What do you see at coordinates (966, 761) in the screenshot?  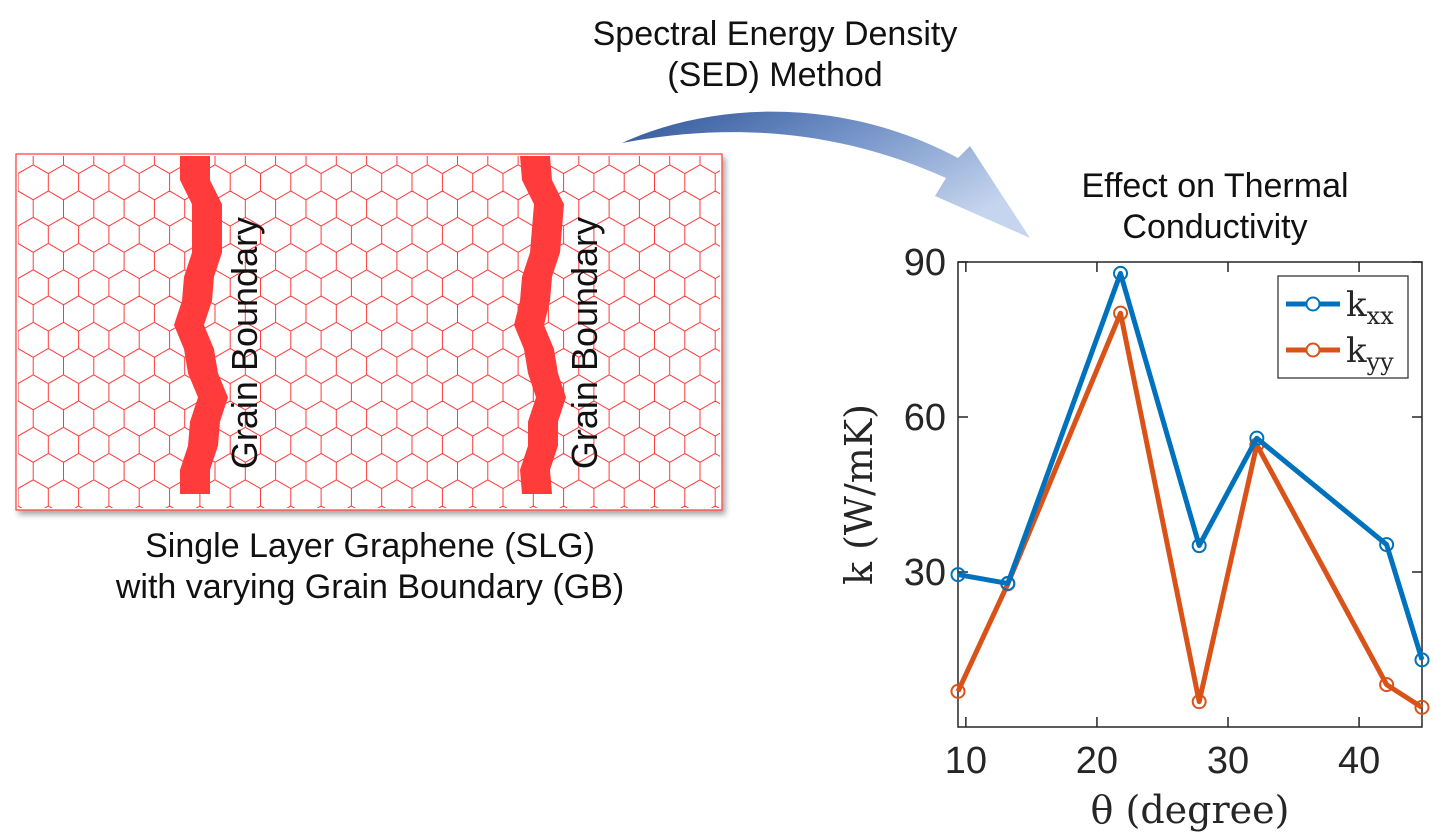 I see `x-tick-label: 10` at bounding box center [966, 761].